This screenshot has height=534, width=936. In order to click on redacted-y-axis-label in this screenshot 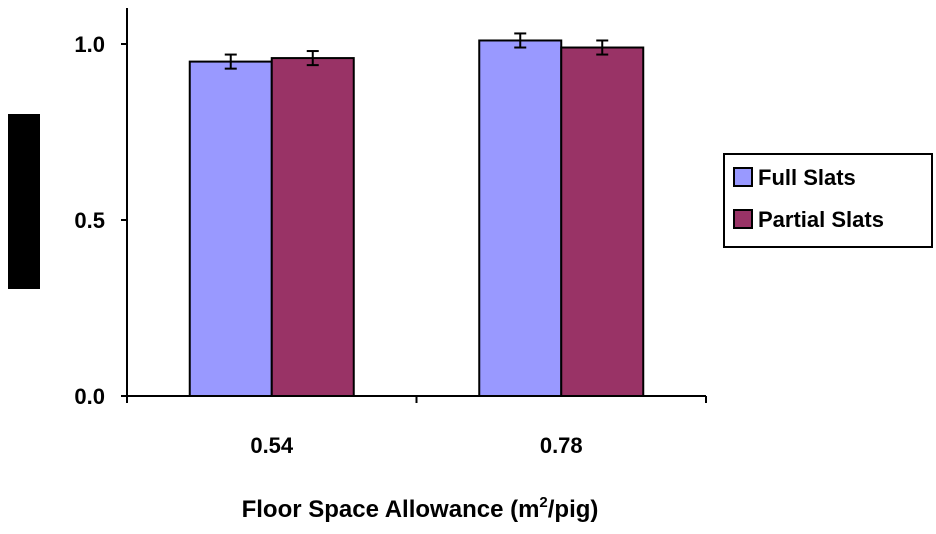, I will do `click(24, 201)`.